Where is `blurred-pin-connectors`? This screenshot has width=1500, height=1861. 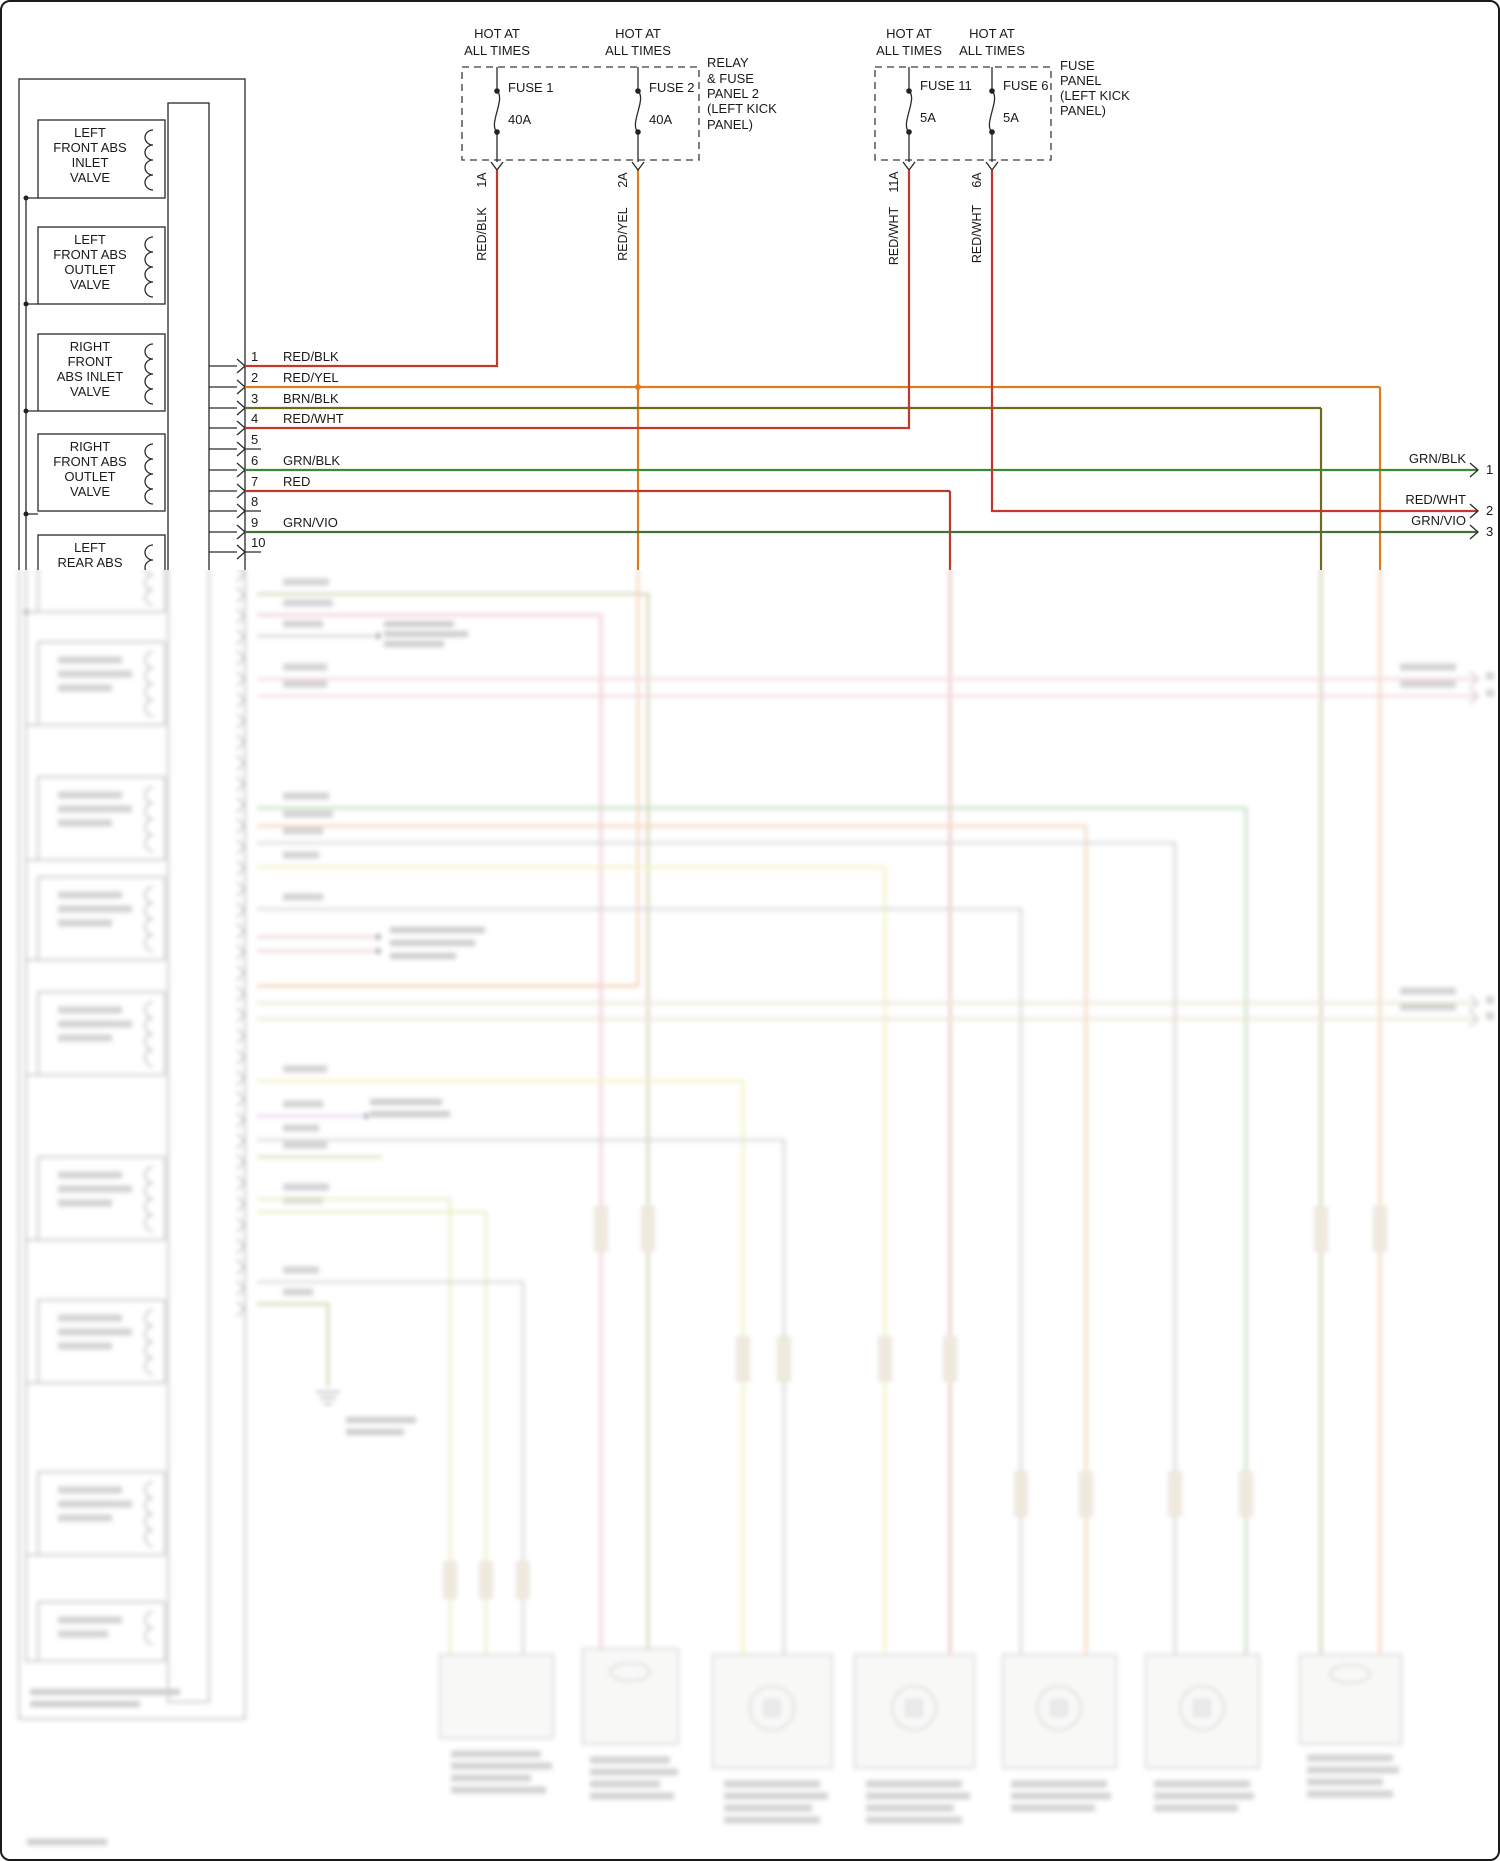 blurred-pin-connectors is located at coordinates (241, 943).